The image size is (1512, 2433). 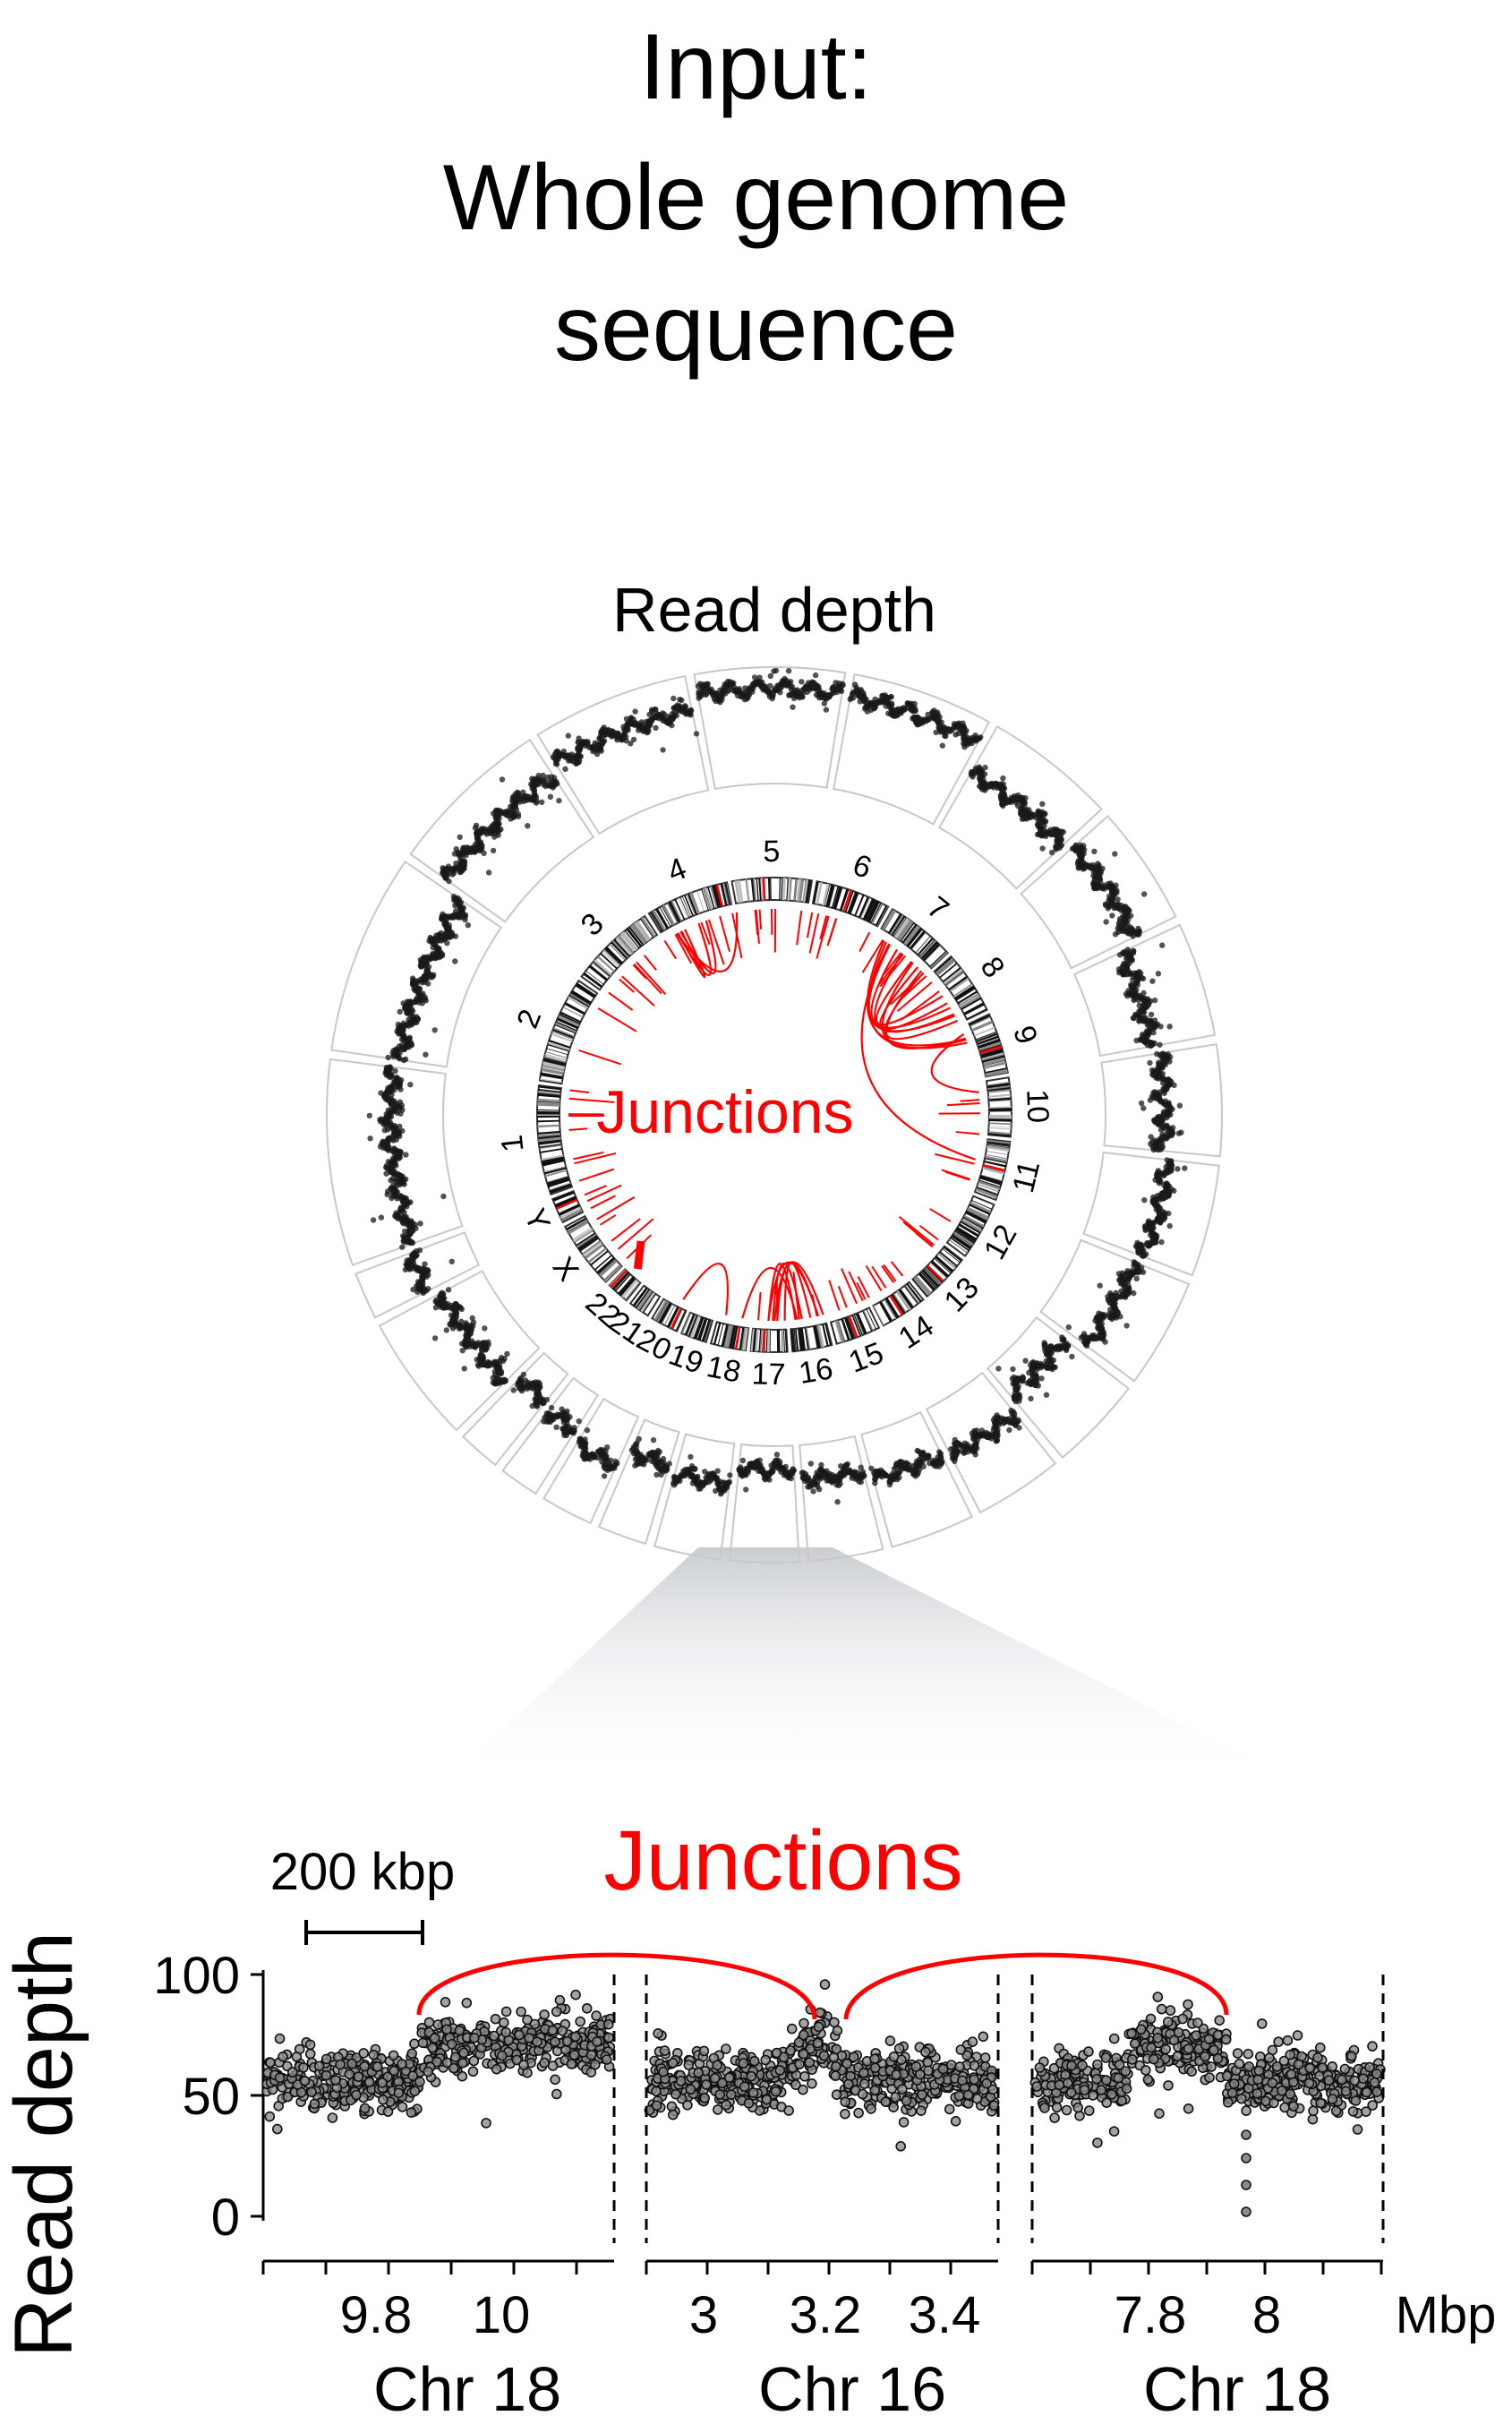 I want to click on xtick-3: 3, so click(x=703, y=2315).